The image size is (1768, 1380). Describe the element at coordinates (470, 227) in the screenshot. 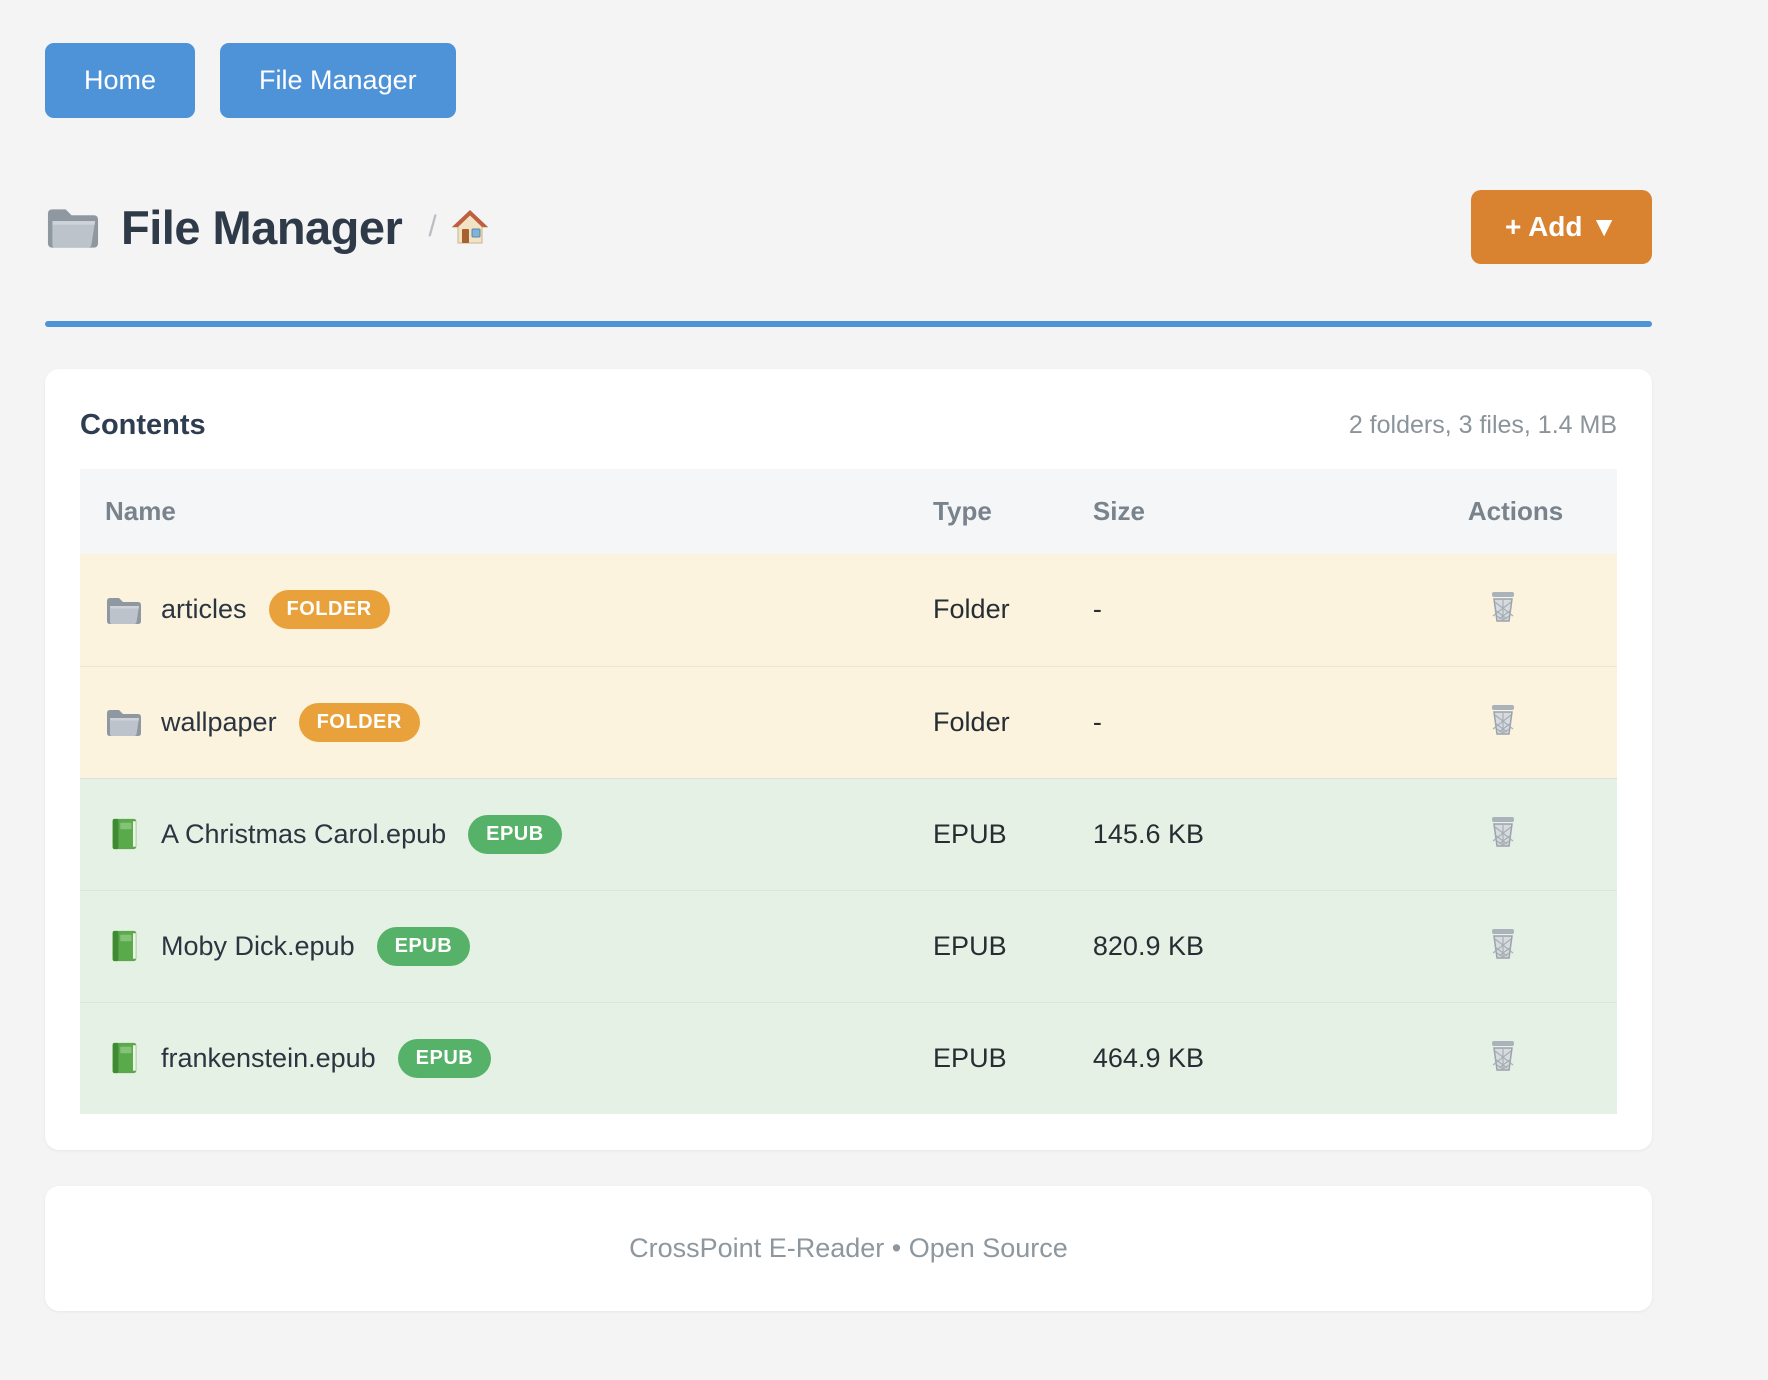

I see `home-icon` at that location.